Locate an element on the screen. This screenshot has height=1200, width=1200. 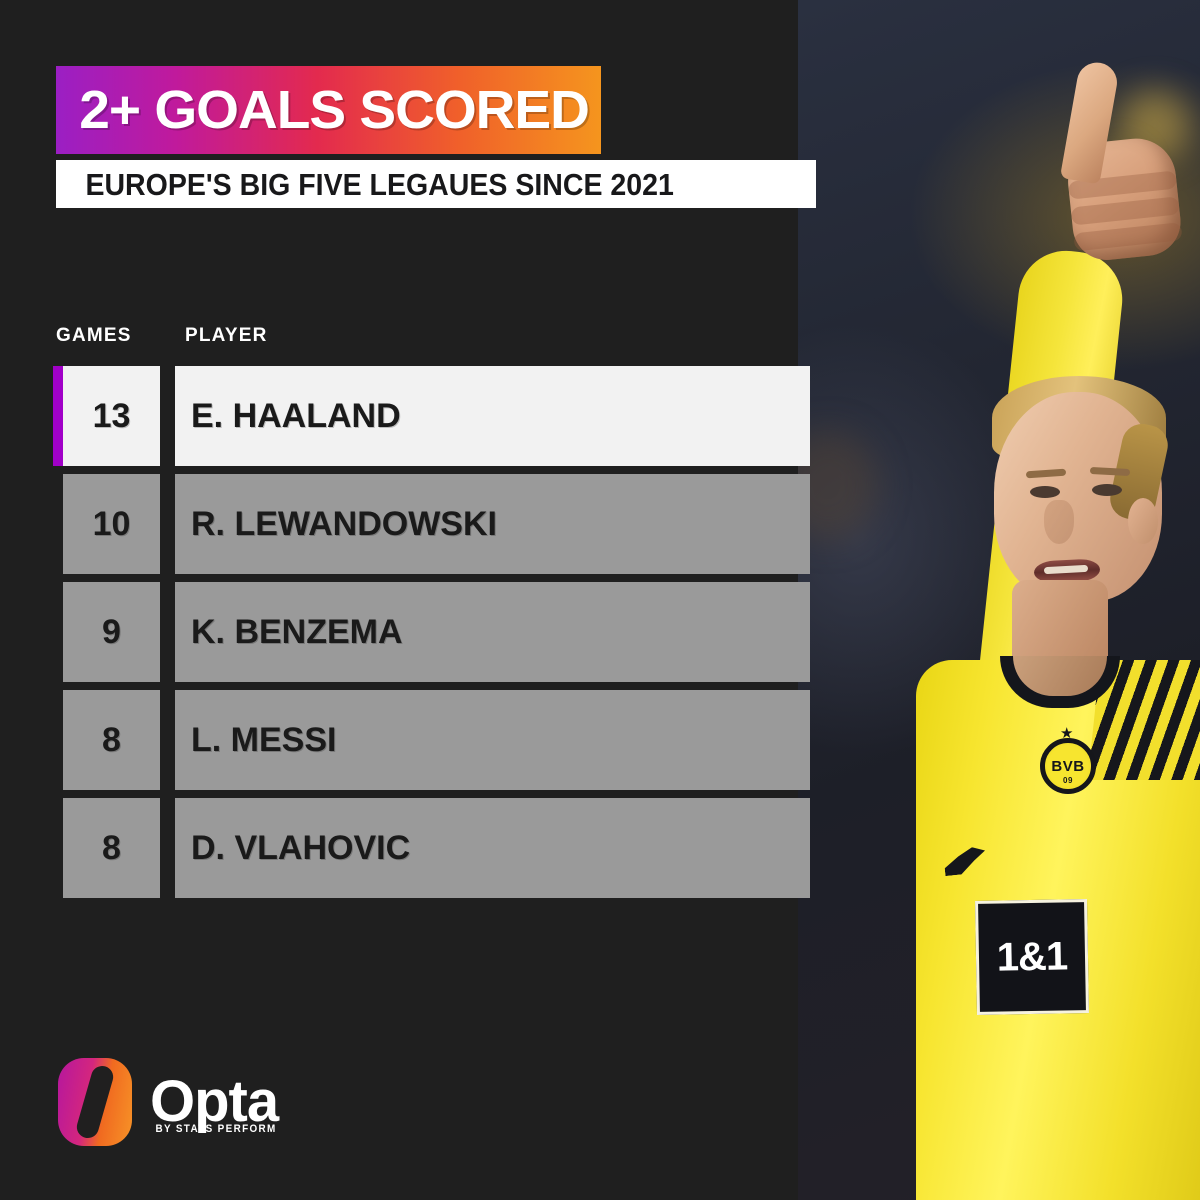
eye-right is located at coordinates (1107, 490).